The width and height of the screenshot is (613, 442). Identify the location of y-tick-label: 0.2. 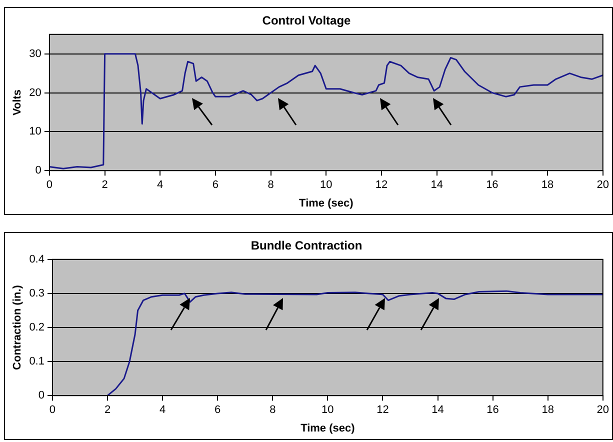
(36, 328).